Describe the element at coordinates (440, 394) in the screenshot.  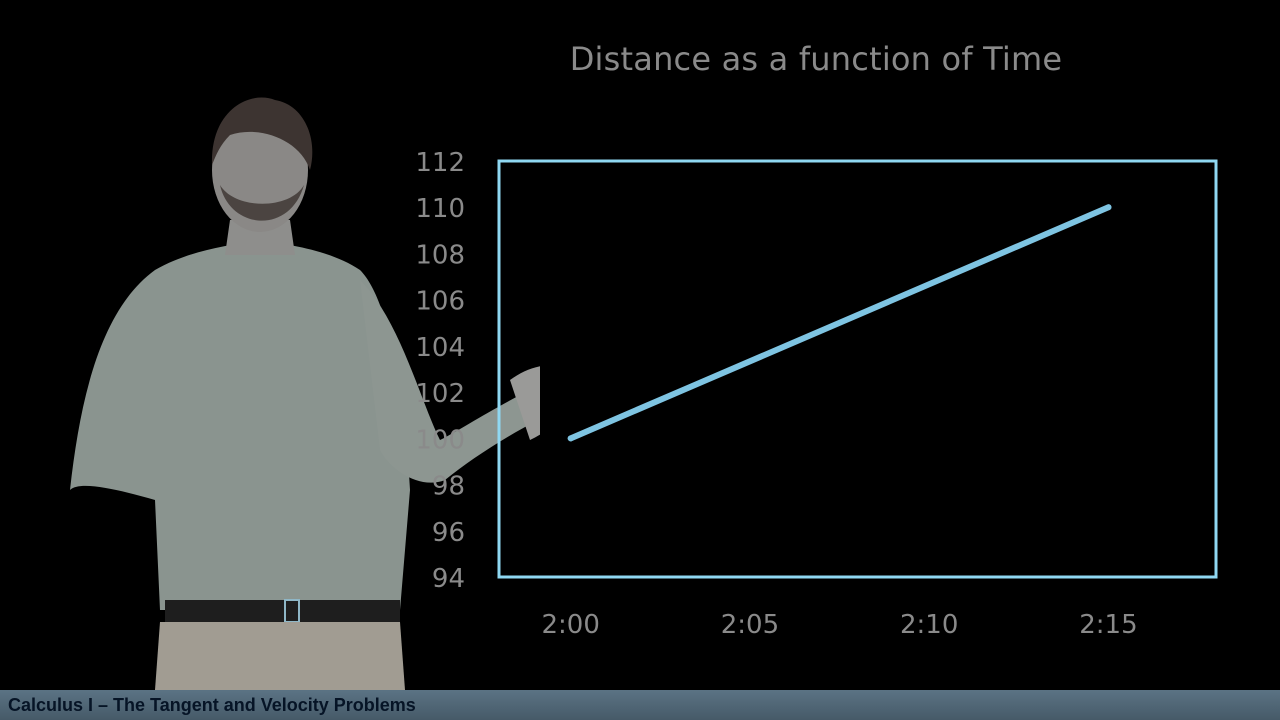
I see `y-tick-label: 102` at that location.